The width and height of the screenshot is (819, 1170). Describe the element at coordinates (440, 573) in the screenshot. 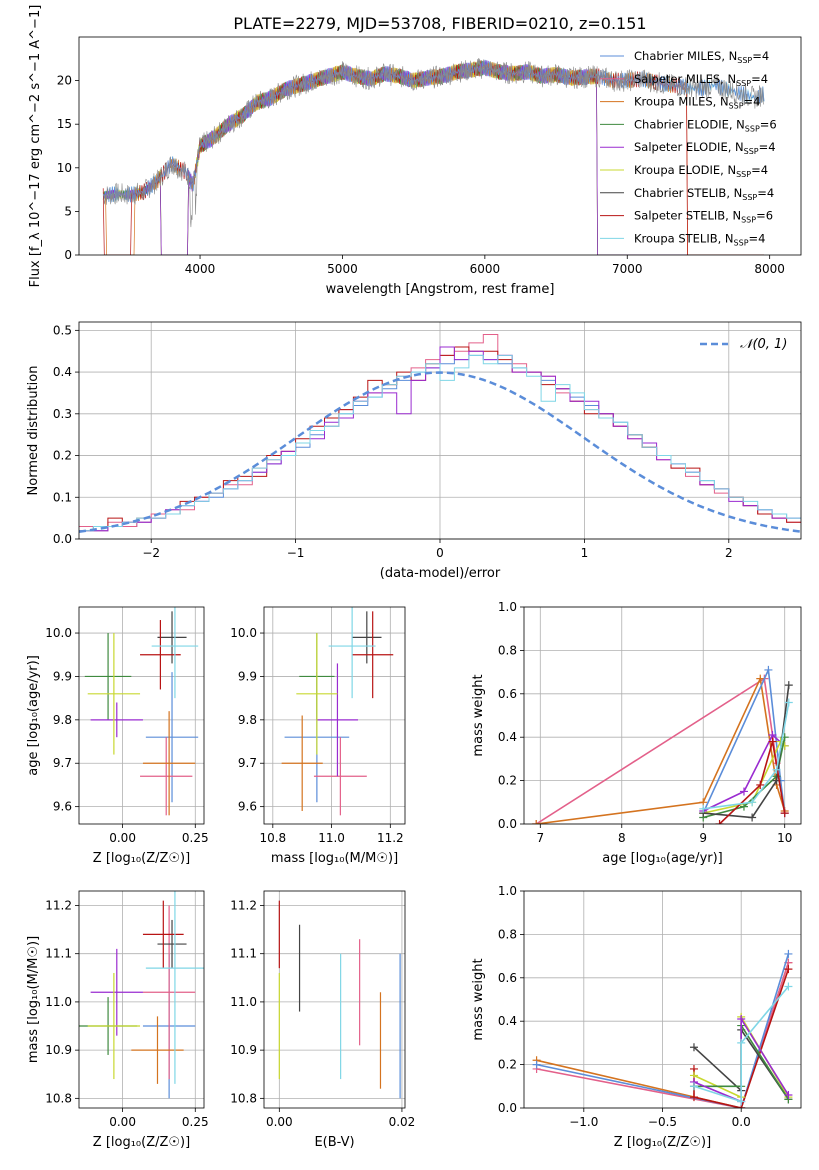

I see `x-axis-label: (data-model)/error` at that location.